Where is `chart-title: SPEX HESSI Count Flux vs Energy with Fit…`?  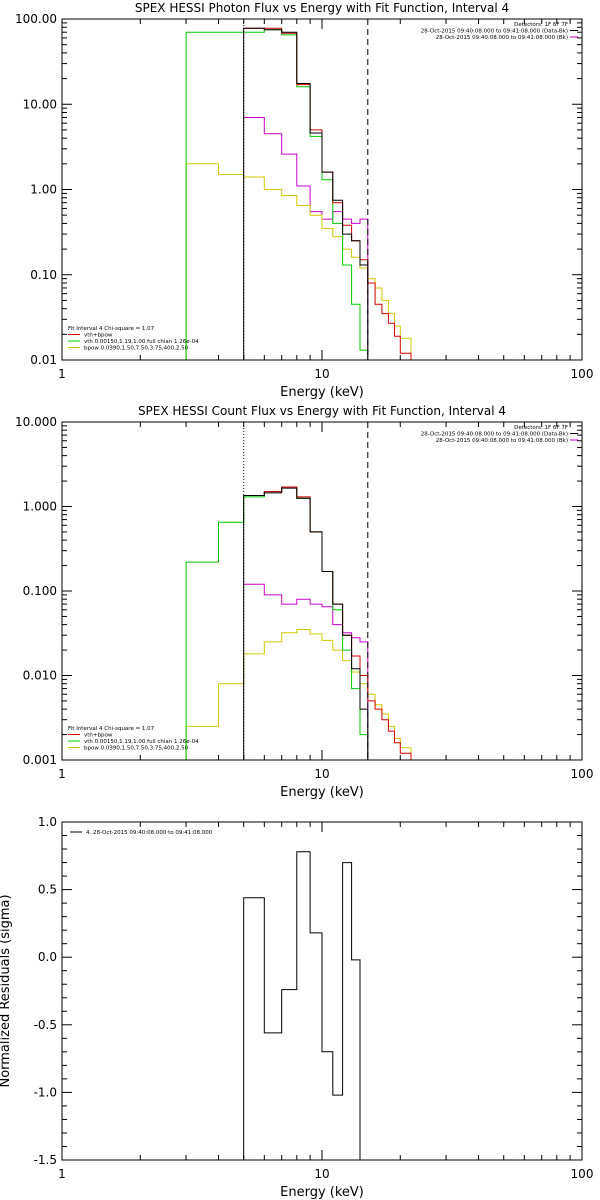 chart-title: SPEX HESSI Count Flux vs Energy with Fit… is located at coordinates (322, 411).